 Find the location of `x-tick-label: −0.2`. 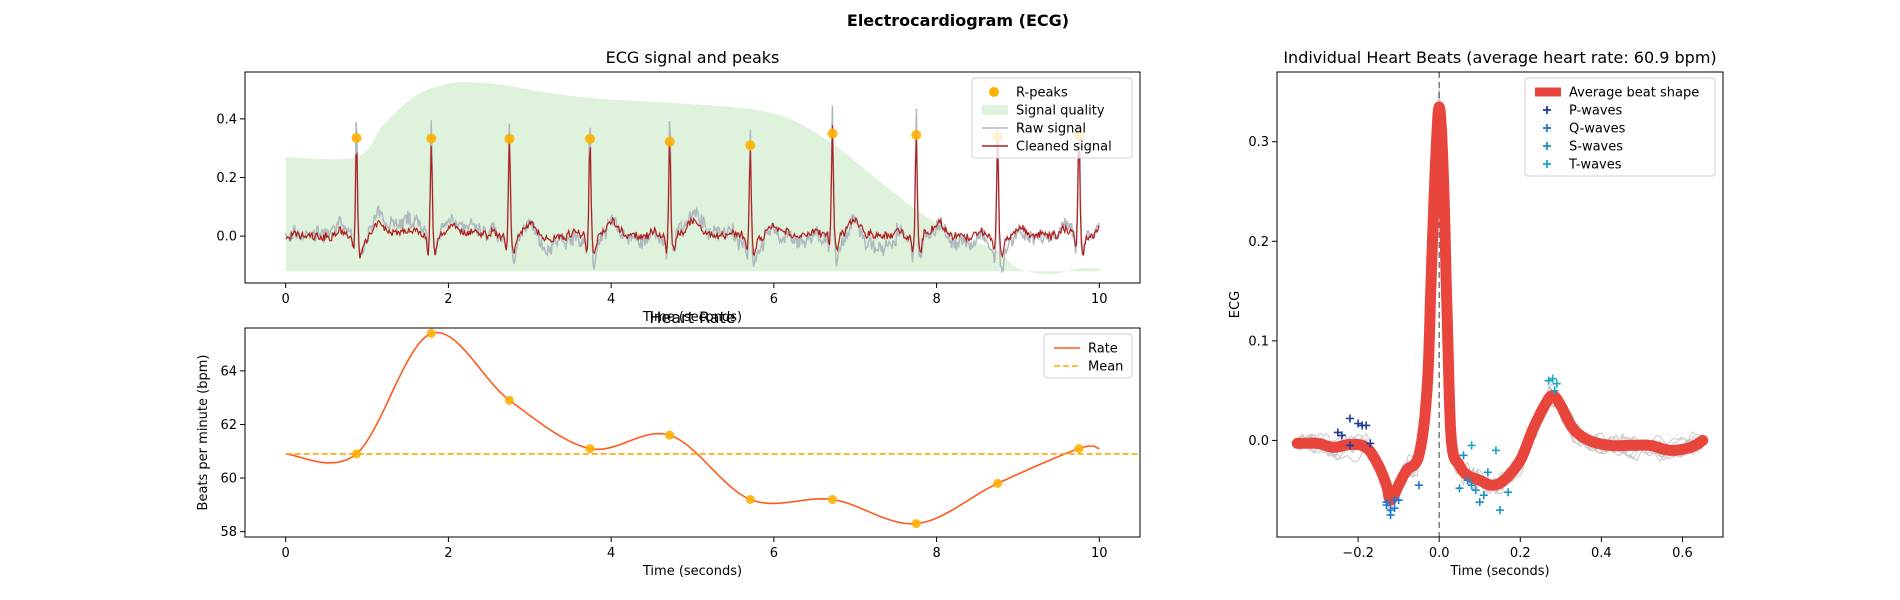

x-tick-label: −0.2 is located at coordinates (1358, 553).